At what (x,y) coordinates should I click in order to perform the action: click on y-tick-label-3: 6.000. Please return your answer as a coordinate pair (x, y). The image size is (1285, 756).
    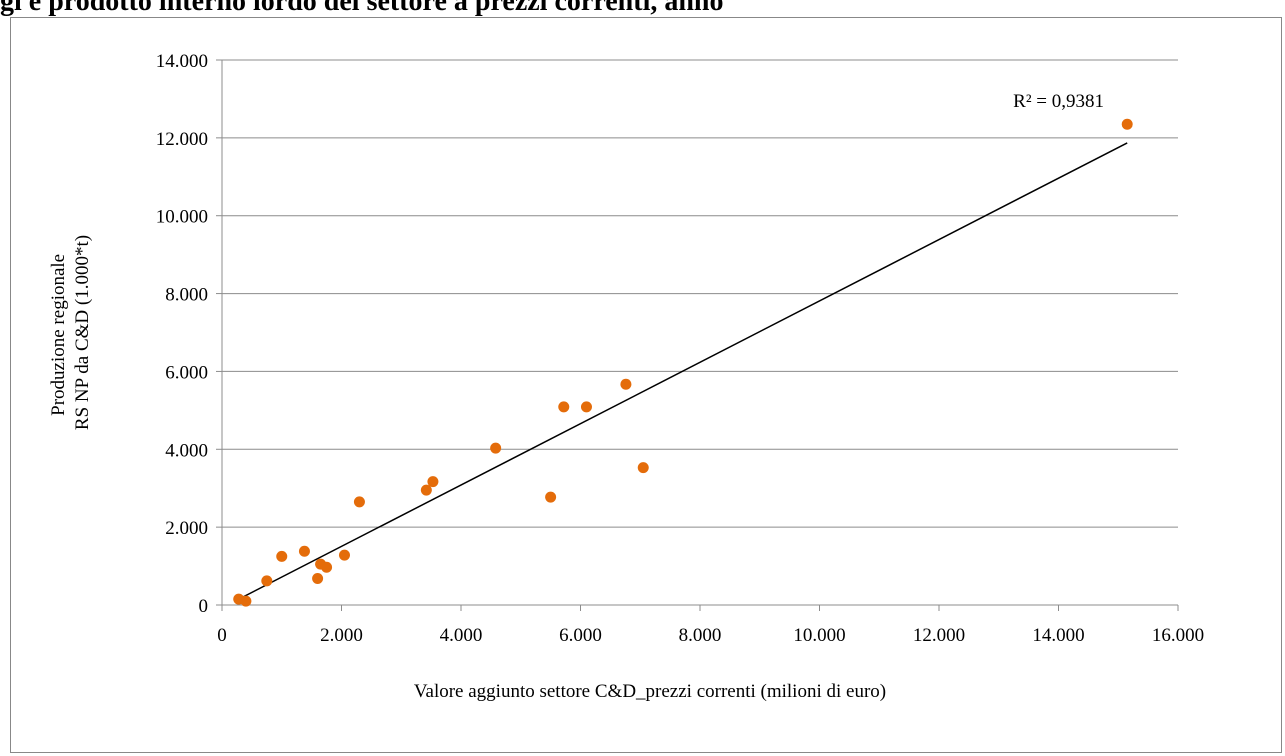
    Looking at the image, I should click on (186, 372).